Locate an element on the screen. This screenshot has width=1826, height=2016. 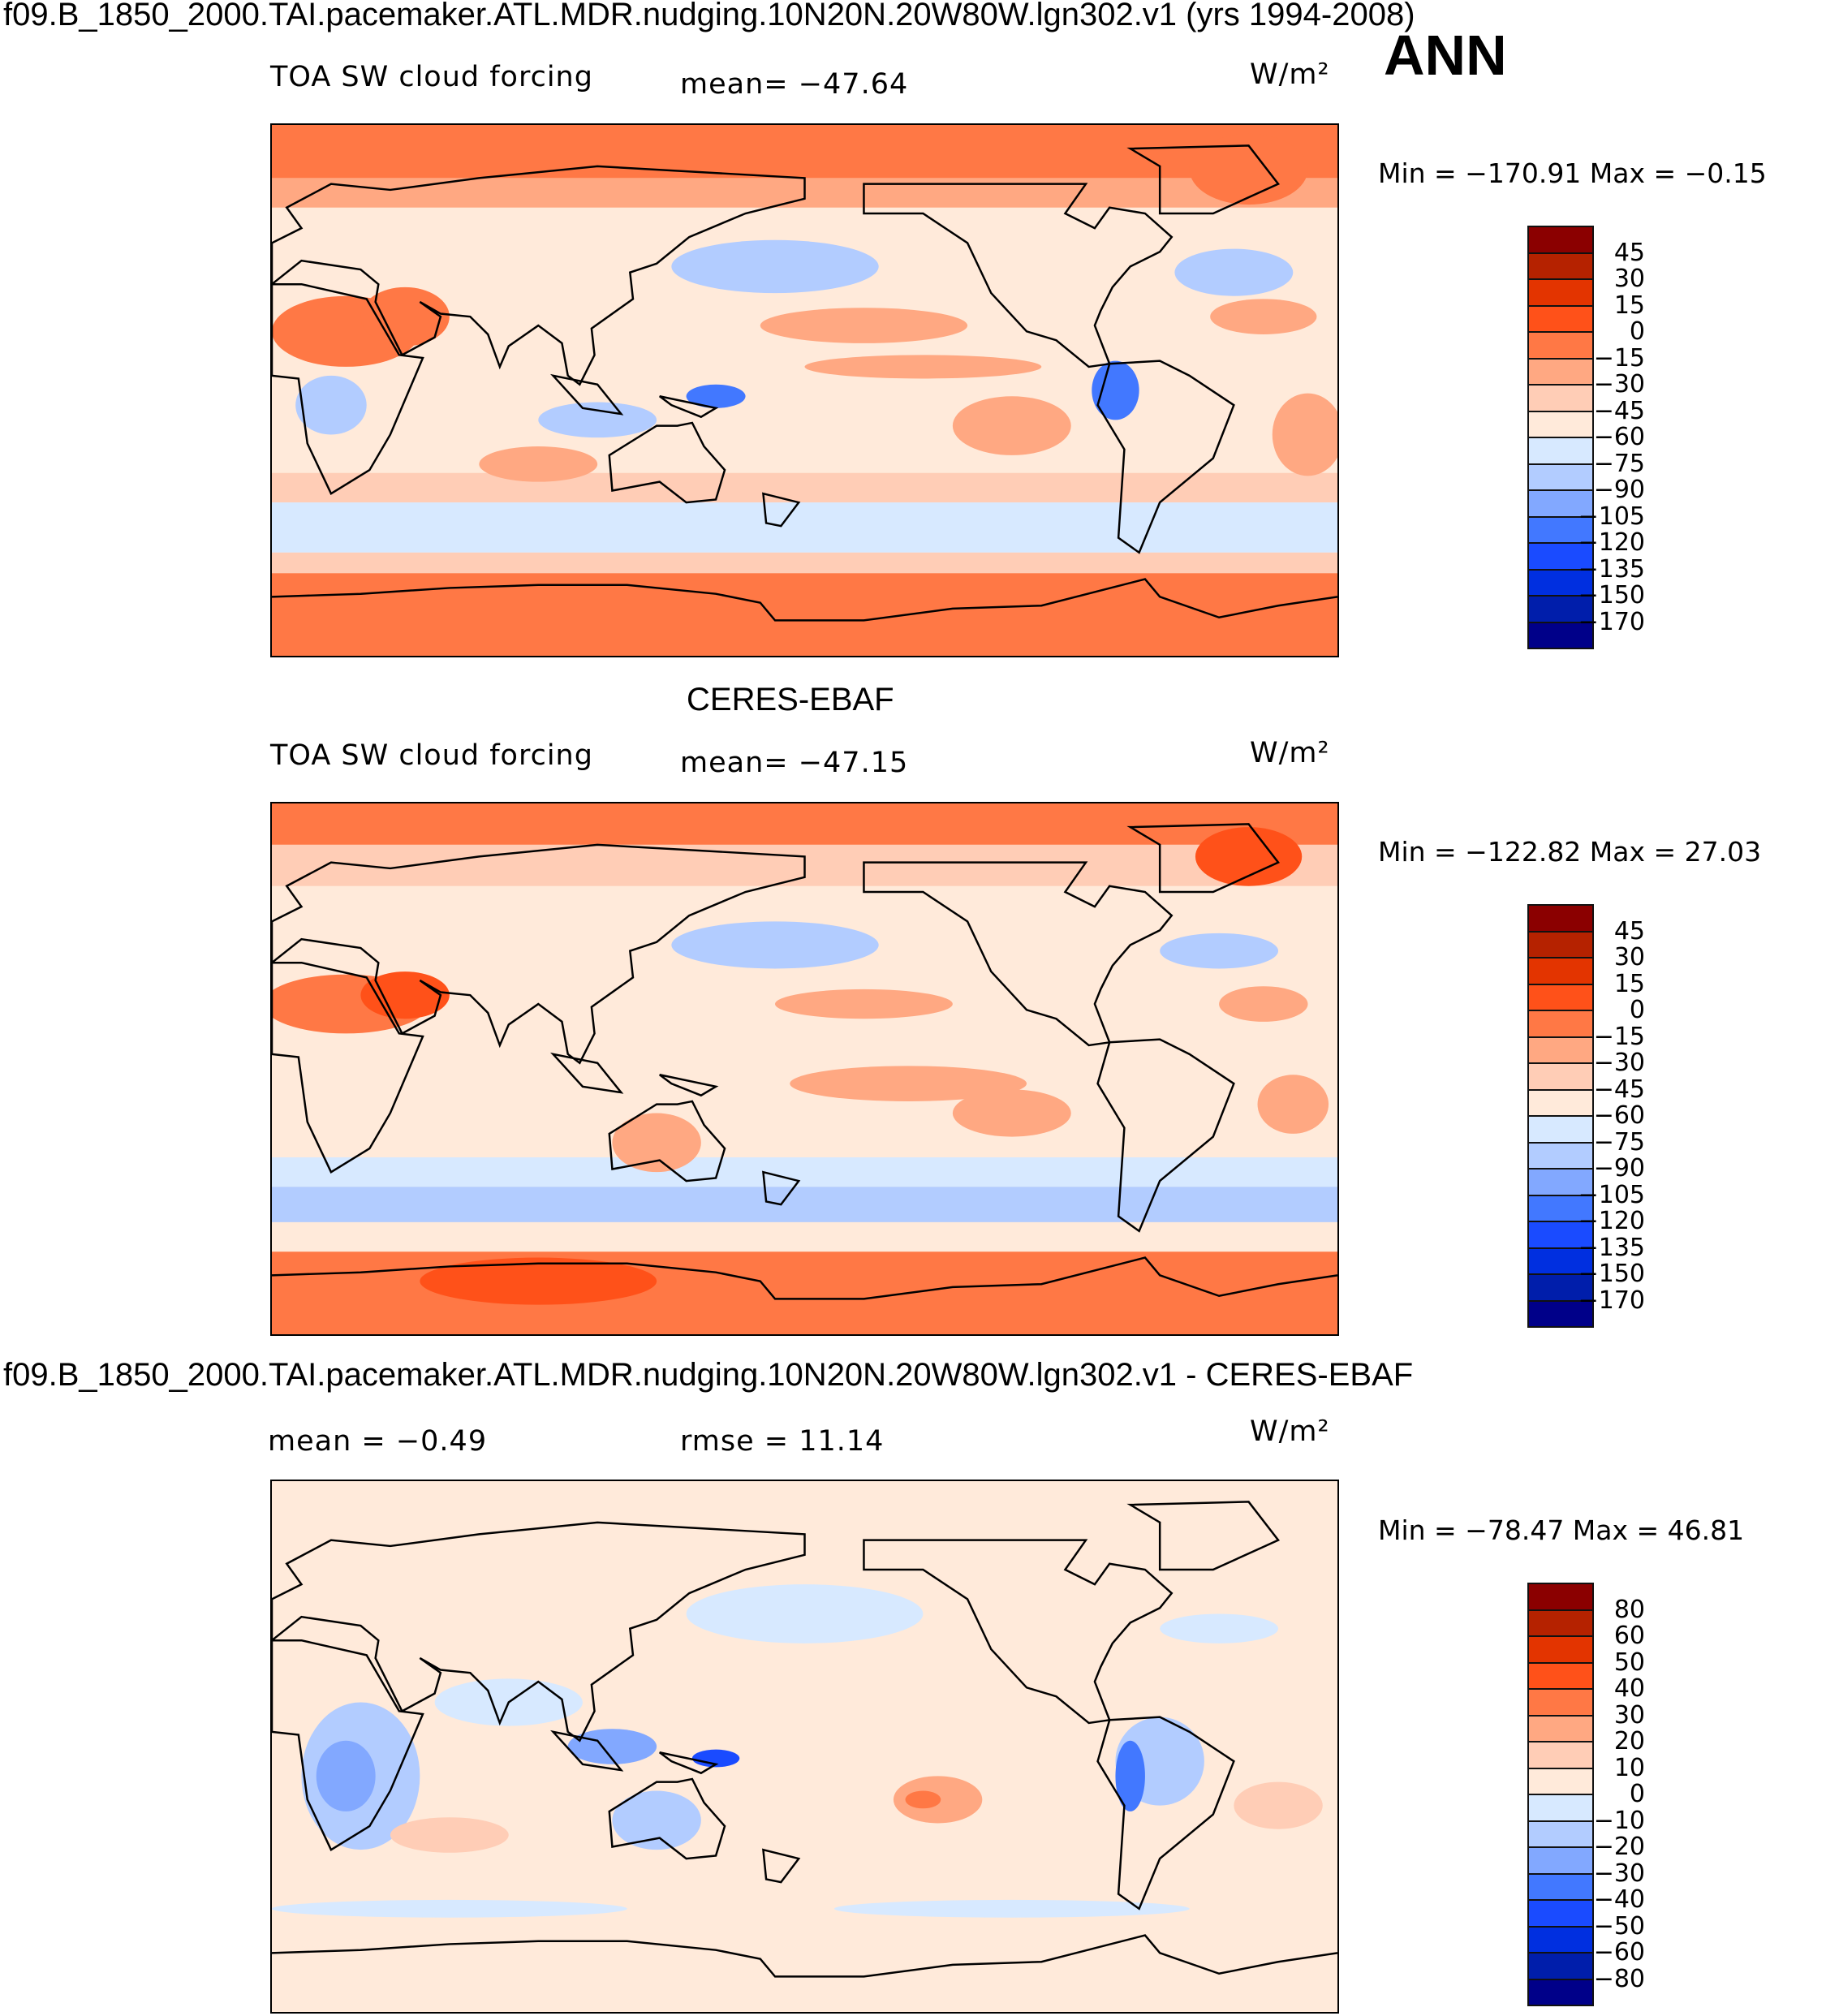
colorbar-tick-label: 80 is located at coordinates (1629, 1610).